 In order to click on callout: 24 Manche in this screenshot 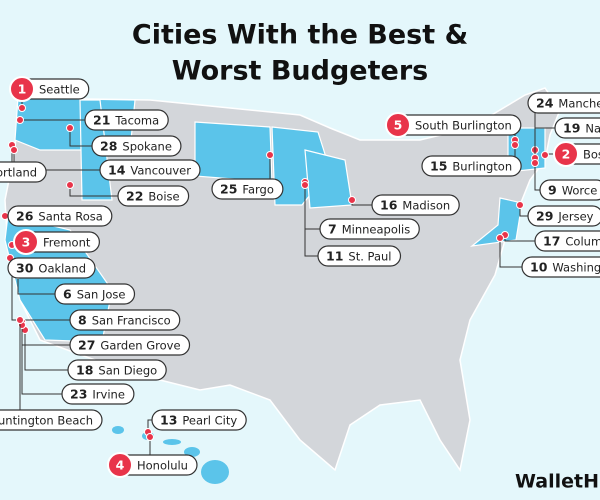, I will do `click(563, 103)`.